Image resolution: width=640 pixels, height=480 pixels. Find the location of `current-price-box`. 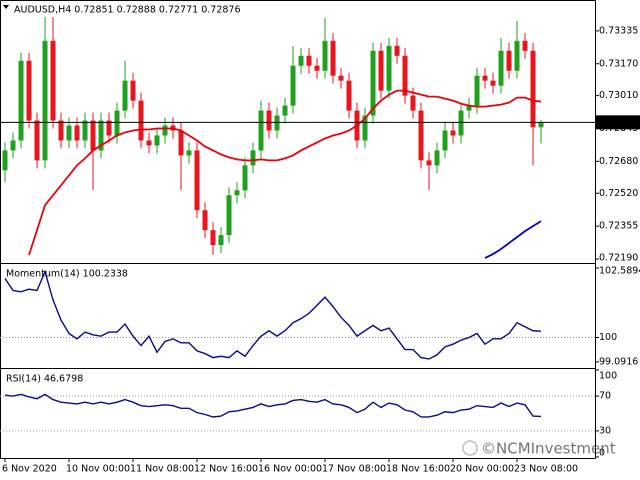

current-price-box is located at coordinates (618, 122).